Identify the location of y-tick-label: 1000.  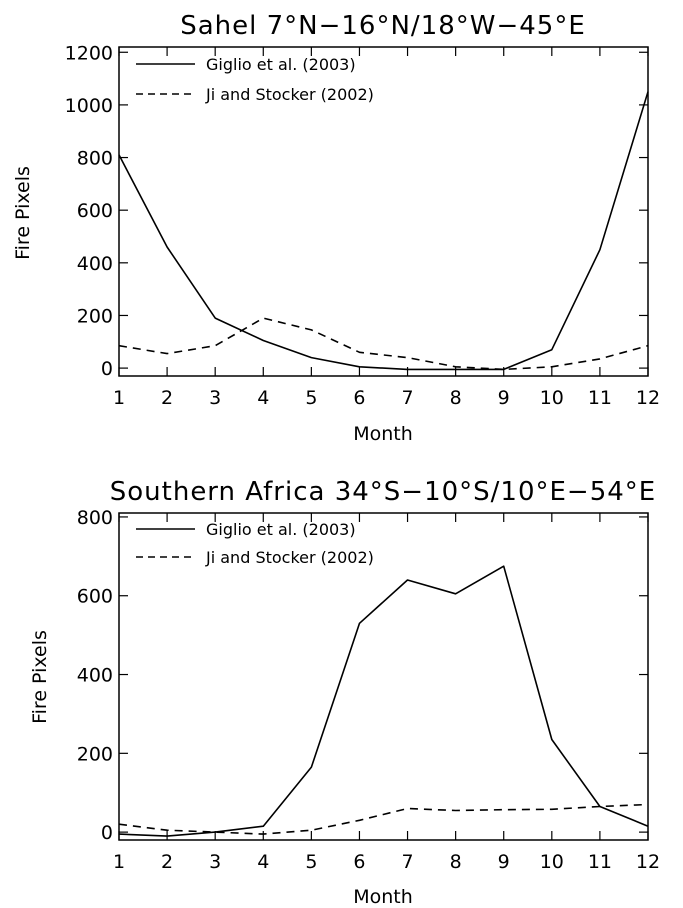
(89, 106).